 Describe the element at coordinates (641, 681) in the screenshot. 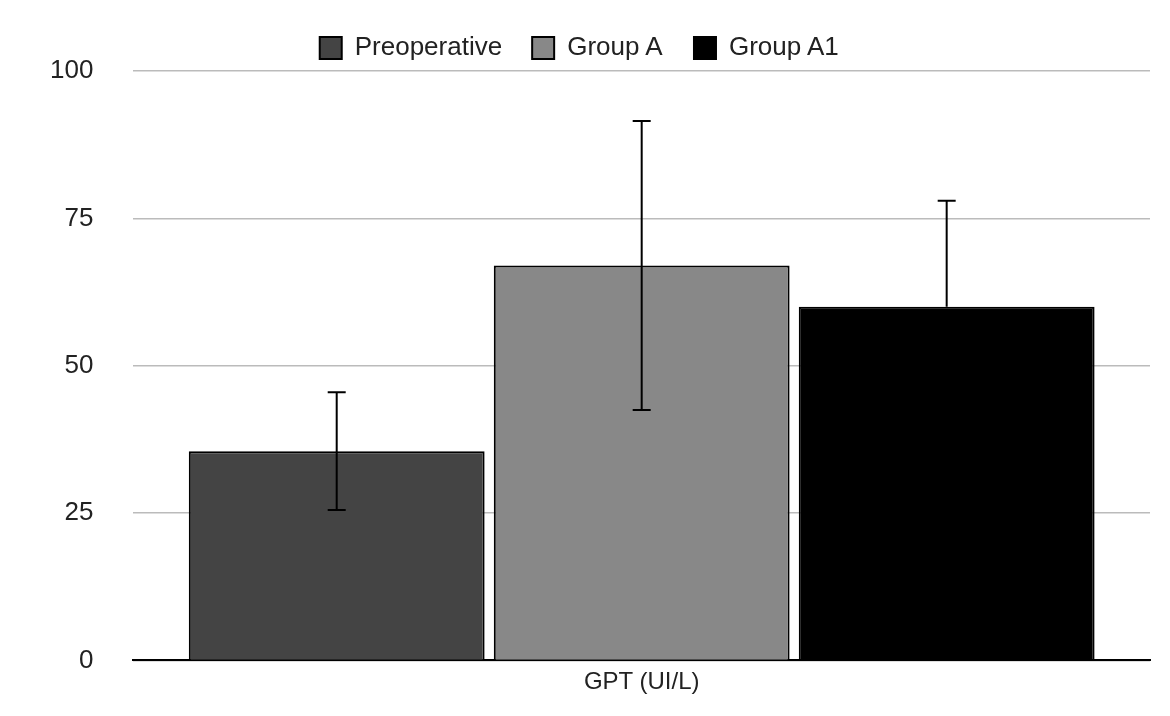

I see `x-tick-label: GPT (UI/L)` at that location.